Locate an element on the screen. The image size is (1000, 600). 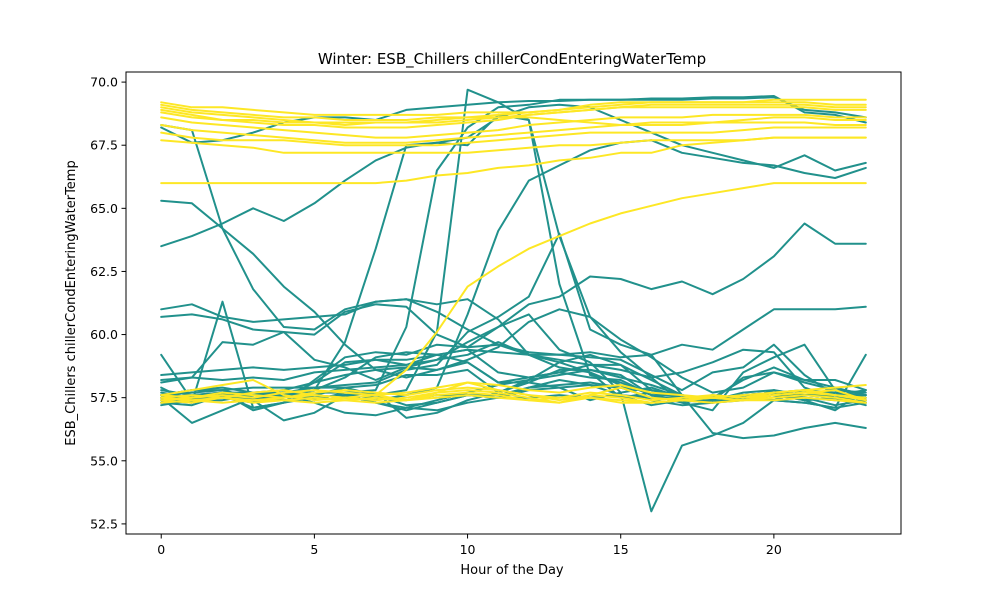
y-tick-label: 57.5 is located at coordinates (104, 397).